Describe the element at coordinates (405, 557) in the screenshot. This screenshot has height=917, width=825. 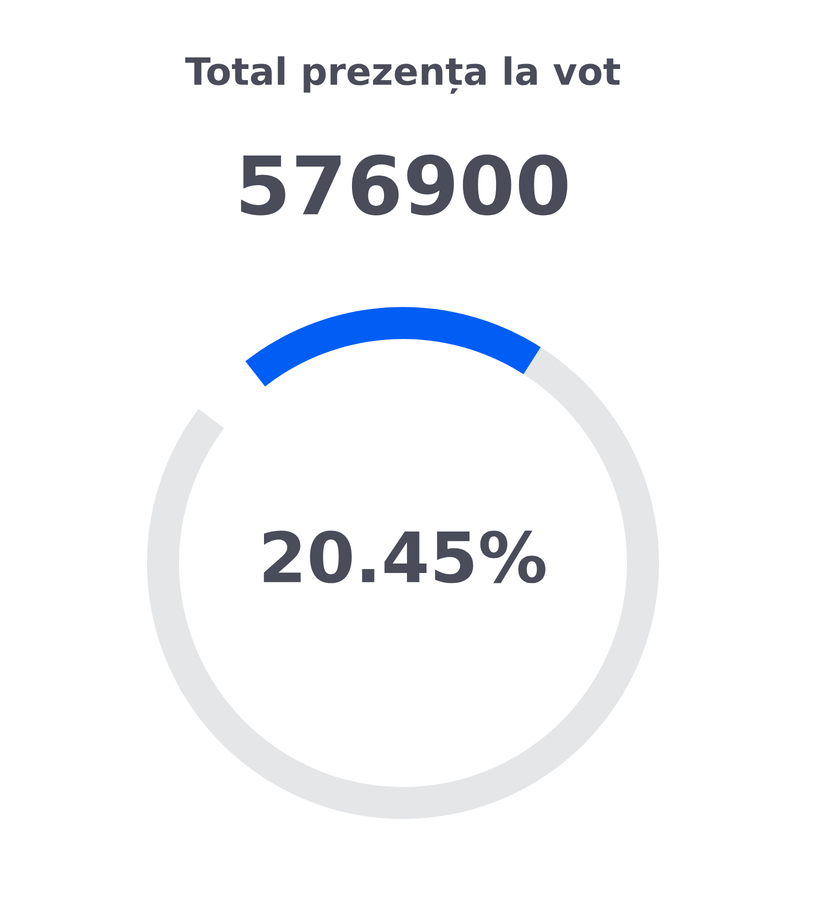
I see `text: 20.45%` at that location.